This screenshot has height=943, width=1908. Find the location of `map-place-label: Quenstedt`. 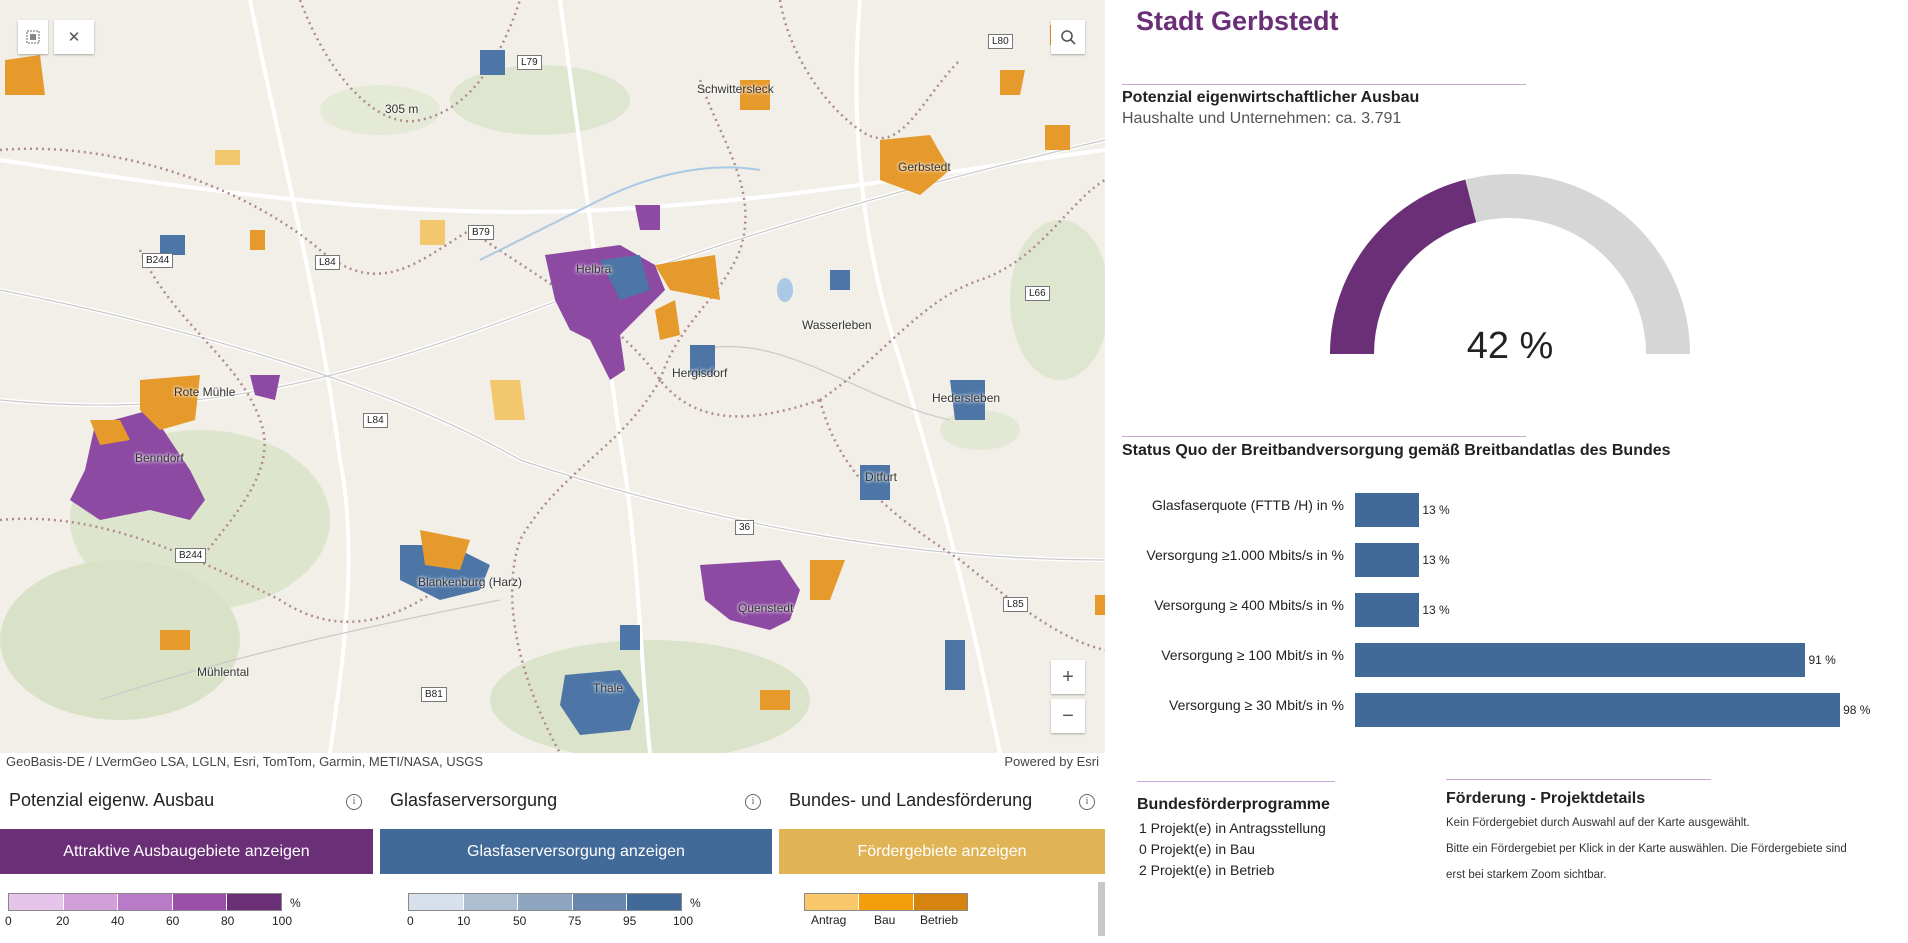

map-place-label: Quenstedt is located at coordinates (766, 608).